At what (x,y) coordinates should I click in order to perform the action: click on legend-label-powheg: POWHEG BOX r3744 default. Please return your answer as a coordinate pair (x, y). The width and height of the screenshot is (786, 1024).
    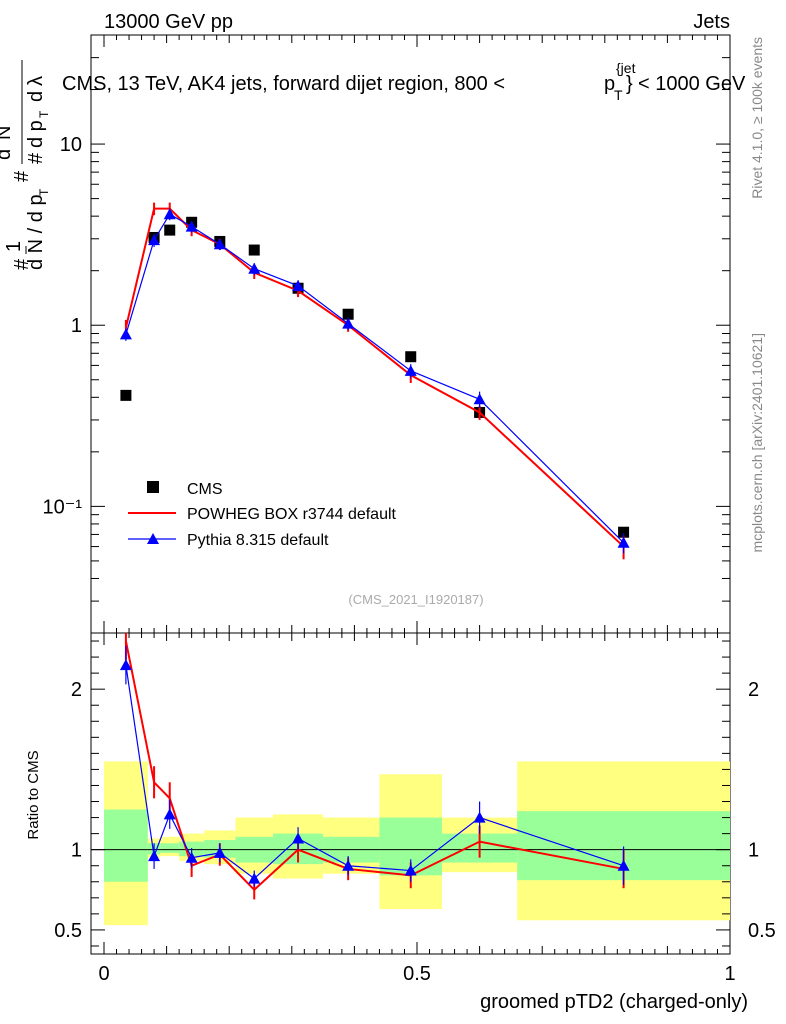
    Looking at the image, I should click on (292, 514).